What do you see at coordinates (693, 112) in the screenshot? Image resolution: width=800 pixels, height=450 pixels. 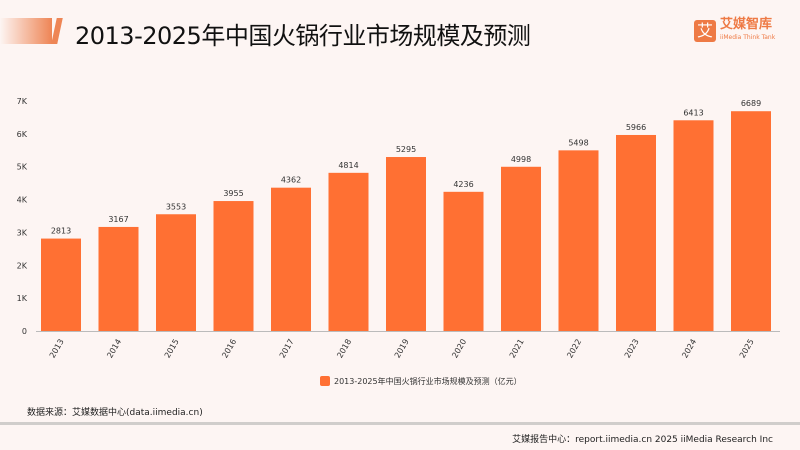 I see `data-label: 6413` at bounding box center [693, 112].